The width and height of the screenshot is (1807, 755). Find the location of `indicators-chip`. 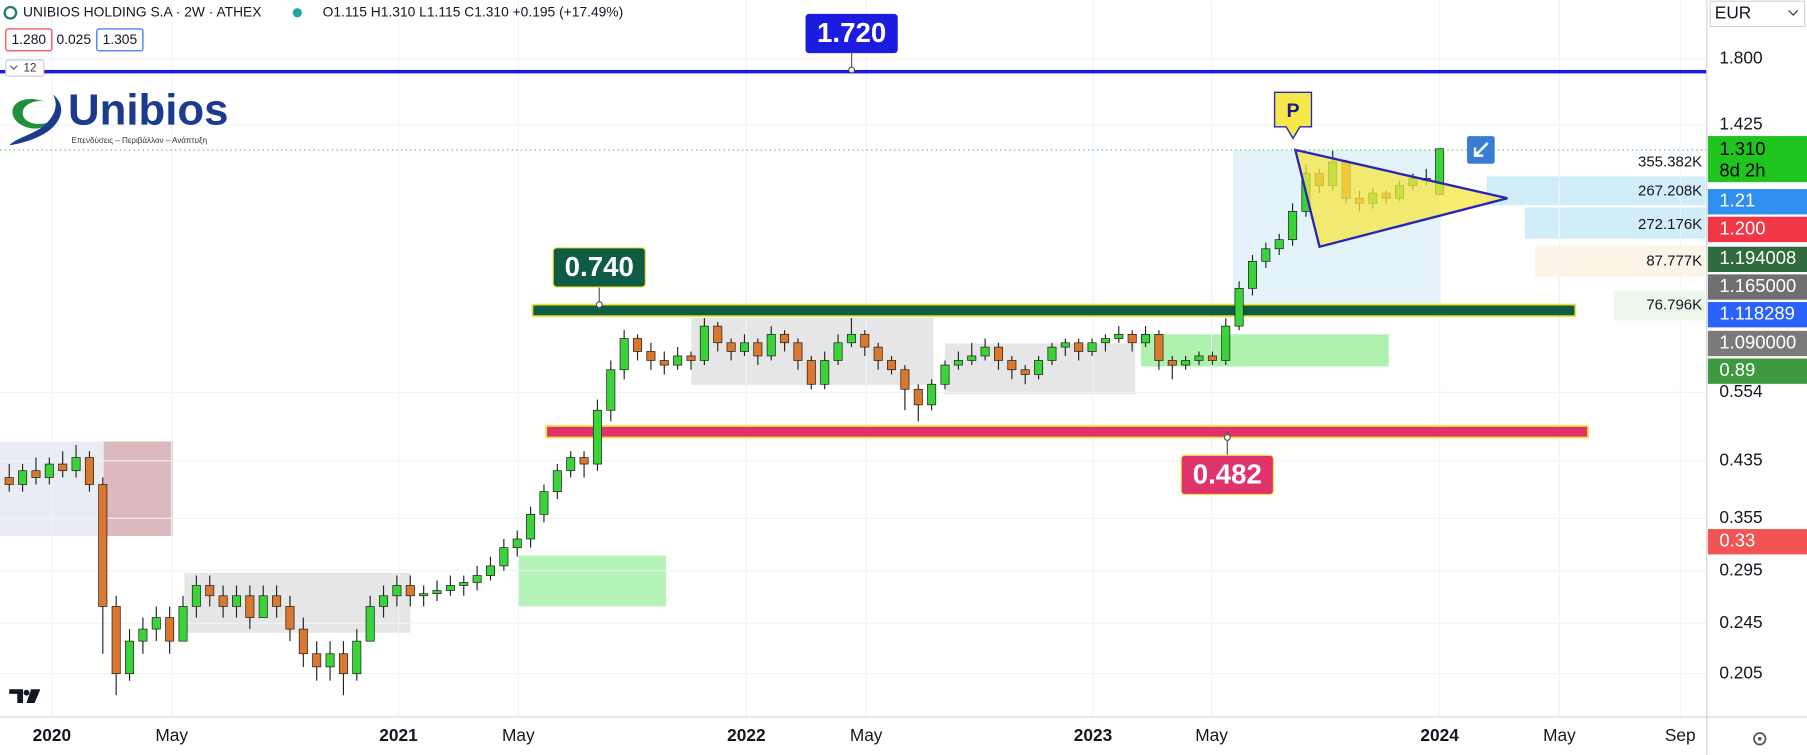

indicators-chip is located at coordinates (25, 68).